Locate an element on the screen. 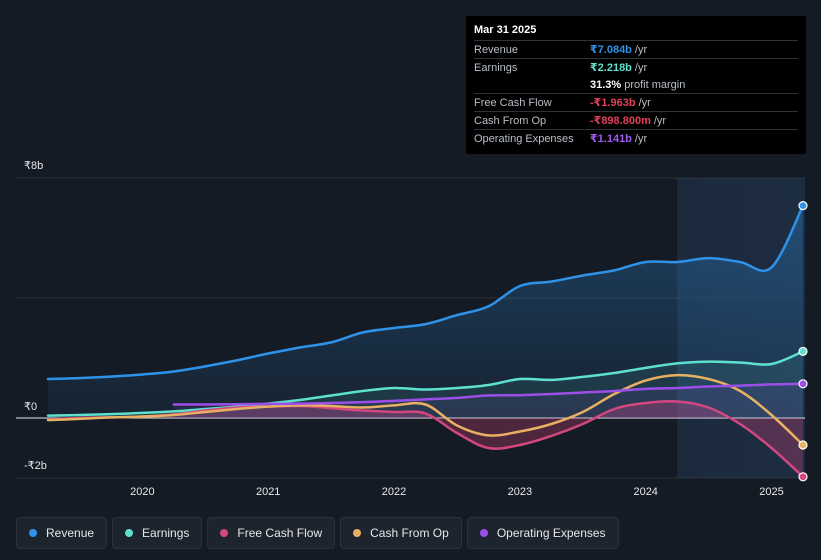 This screenshot has width=821, height=560. legend-label: Earnings is located at coordinates (166, 533).